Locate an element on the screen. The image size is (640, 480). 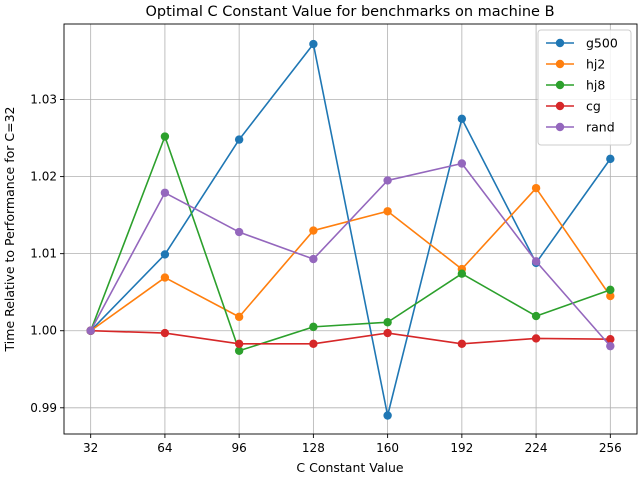
legend-label-hj2: hj2 is located at coordinates (595, 64).